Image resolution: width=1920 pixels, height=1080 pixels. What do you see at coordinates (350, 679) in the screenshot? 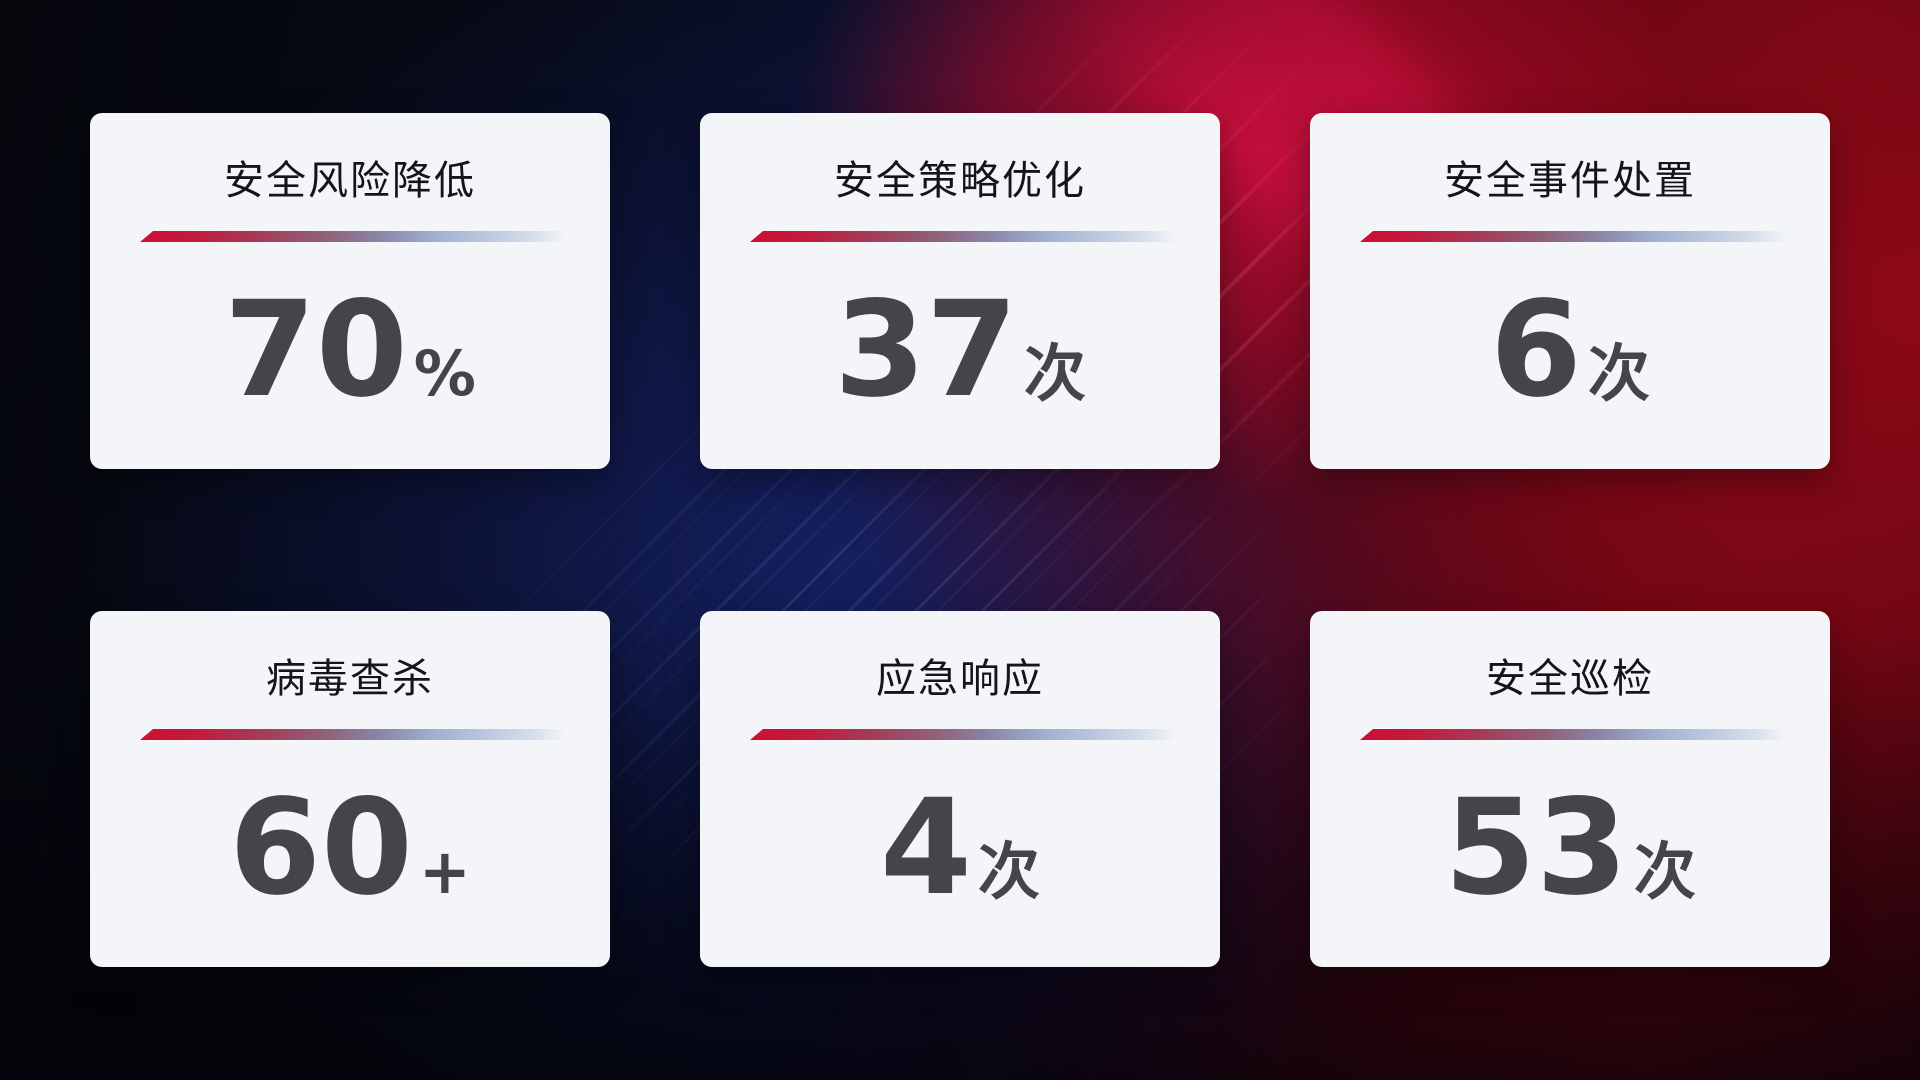
I see `card-title: 病毒查杀` at bounding box center [350, 679].